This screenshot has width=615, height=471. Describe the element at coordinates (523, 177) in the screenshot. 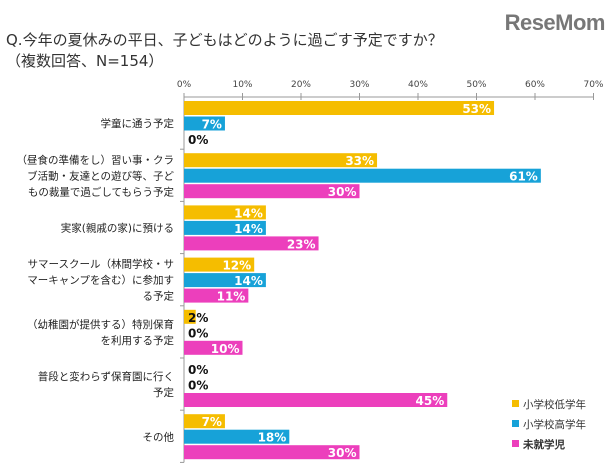

I see `data-label: 61%` at that location.